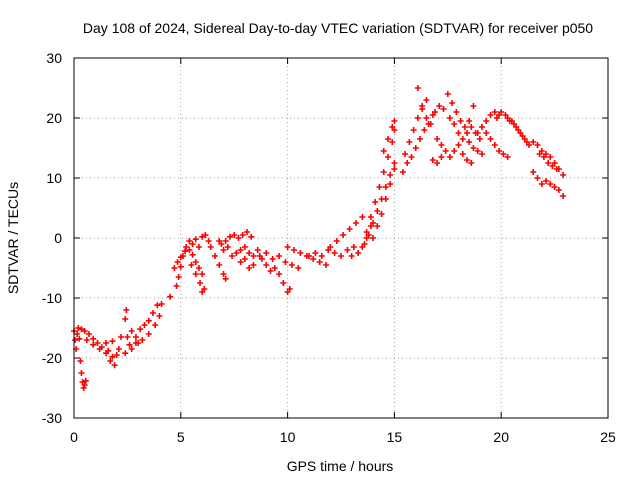  What do you see at coordinates (54, 178) in the screenshot?
I see `y-tick-label: 10` at bounding box center [54, 178].